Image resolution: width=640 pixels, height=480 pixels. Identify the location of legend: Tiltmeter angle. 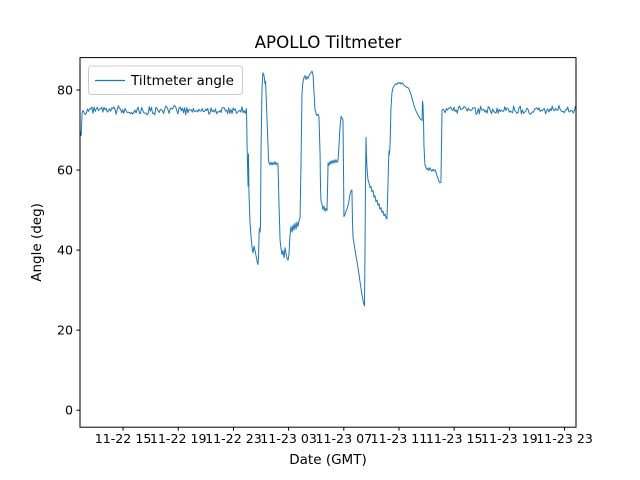
(165, 80).